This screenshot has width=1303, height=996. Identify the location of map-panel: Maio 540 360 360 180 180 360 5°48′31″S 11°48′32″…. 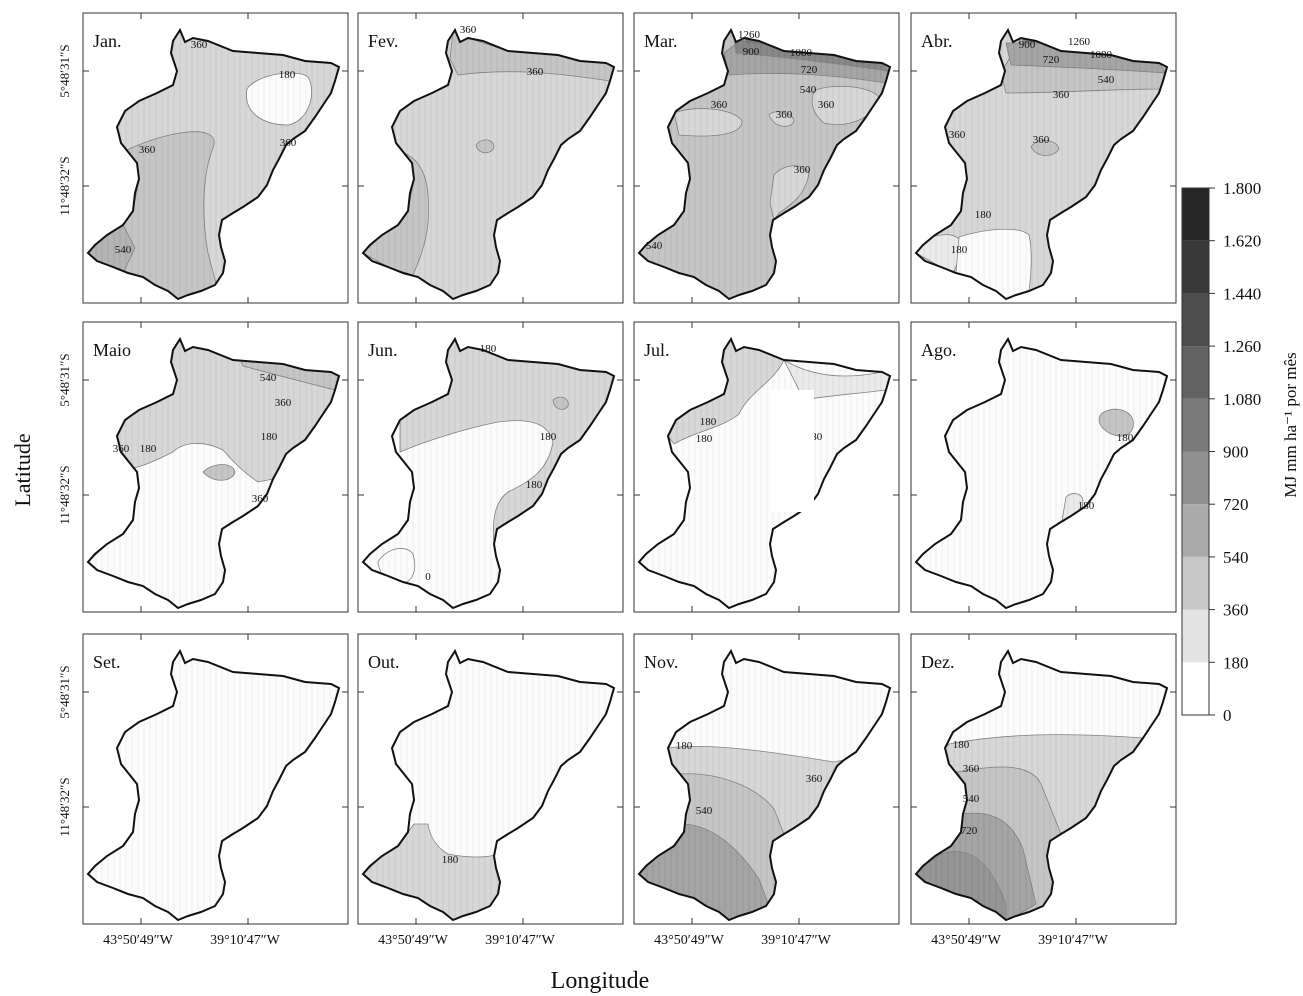
(203, 467).